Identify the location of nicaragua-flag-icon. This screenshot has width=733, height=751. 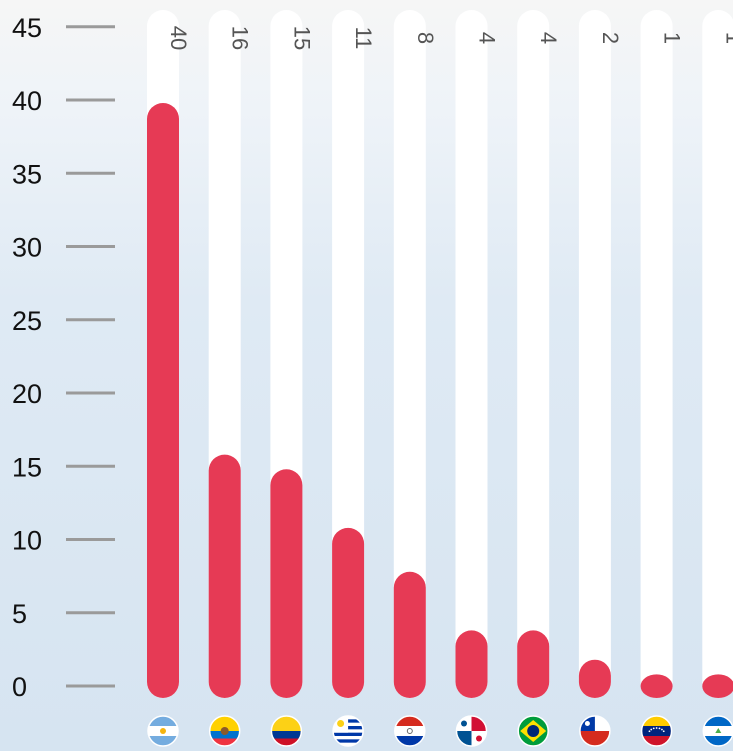
(718, 731).